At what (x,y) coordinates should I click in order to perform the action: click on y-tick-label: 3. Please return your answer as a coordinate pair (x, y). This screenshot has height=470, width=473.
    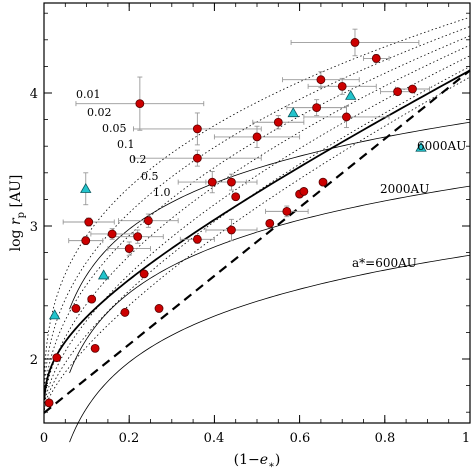
    Looking at the image, I should click on (34, 227).